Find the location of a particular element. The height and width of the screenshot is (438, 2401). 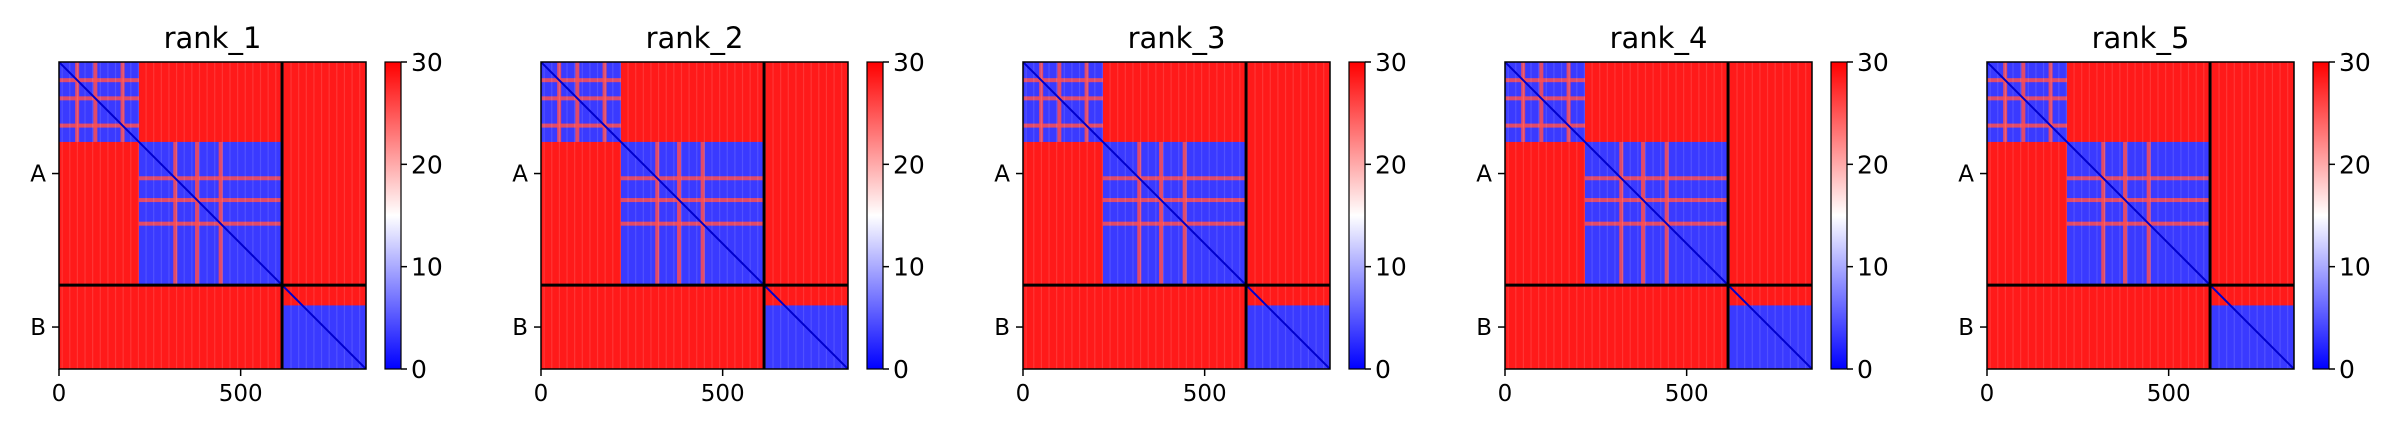

x-tick-label: 500 is located at coordinates (241, 394).